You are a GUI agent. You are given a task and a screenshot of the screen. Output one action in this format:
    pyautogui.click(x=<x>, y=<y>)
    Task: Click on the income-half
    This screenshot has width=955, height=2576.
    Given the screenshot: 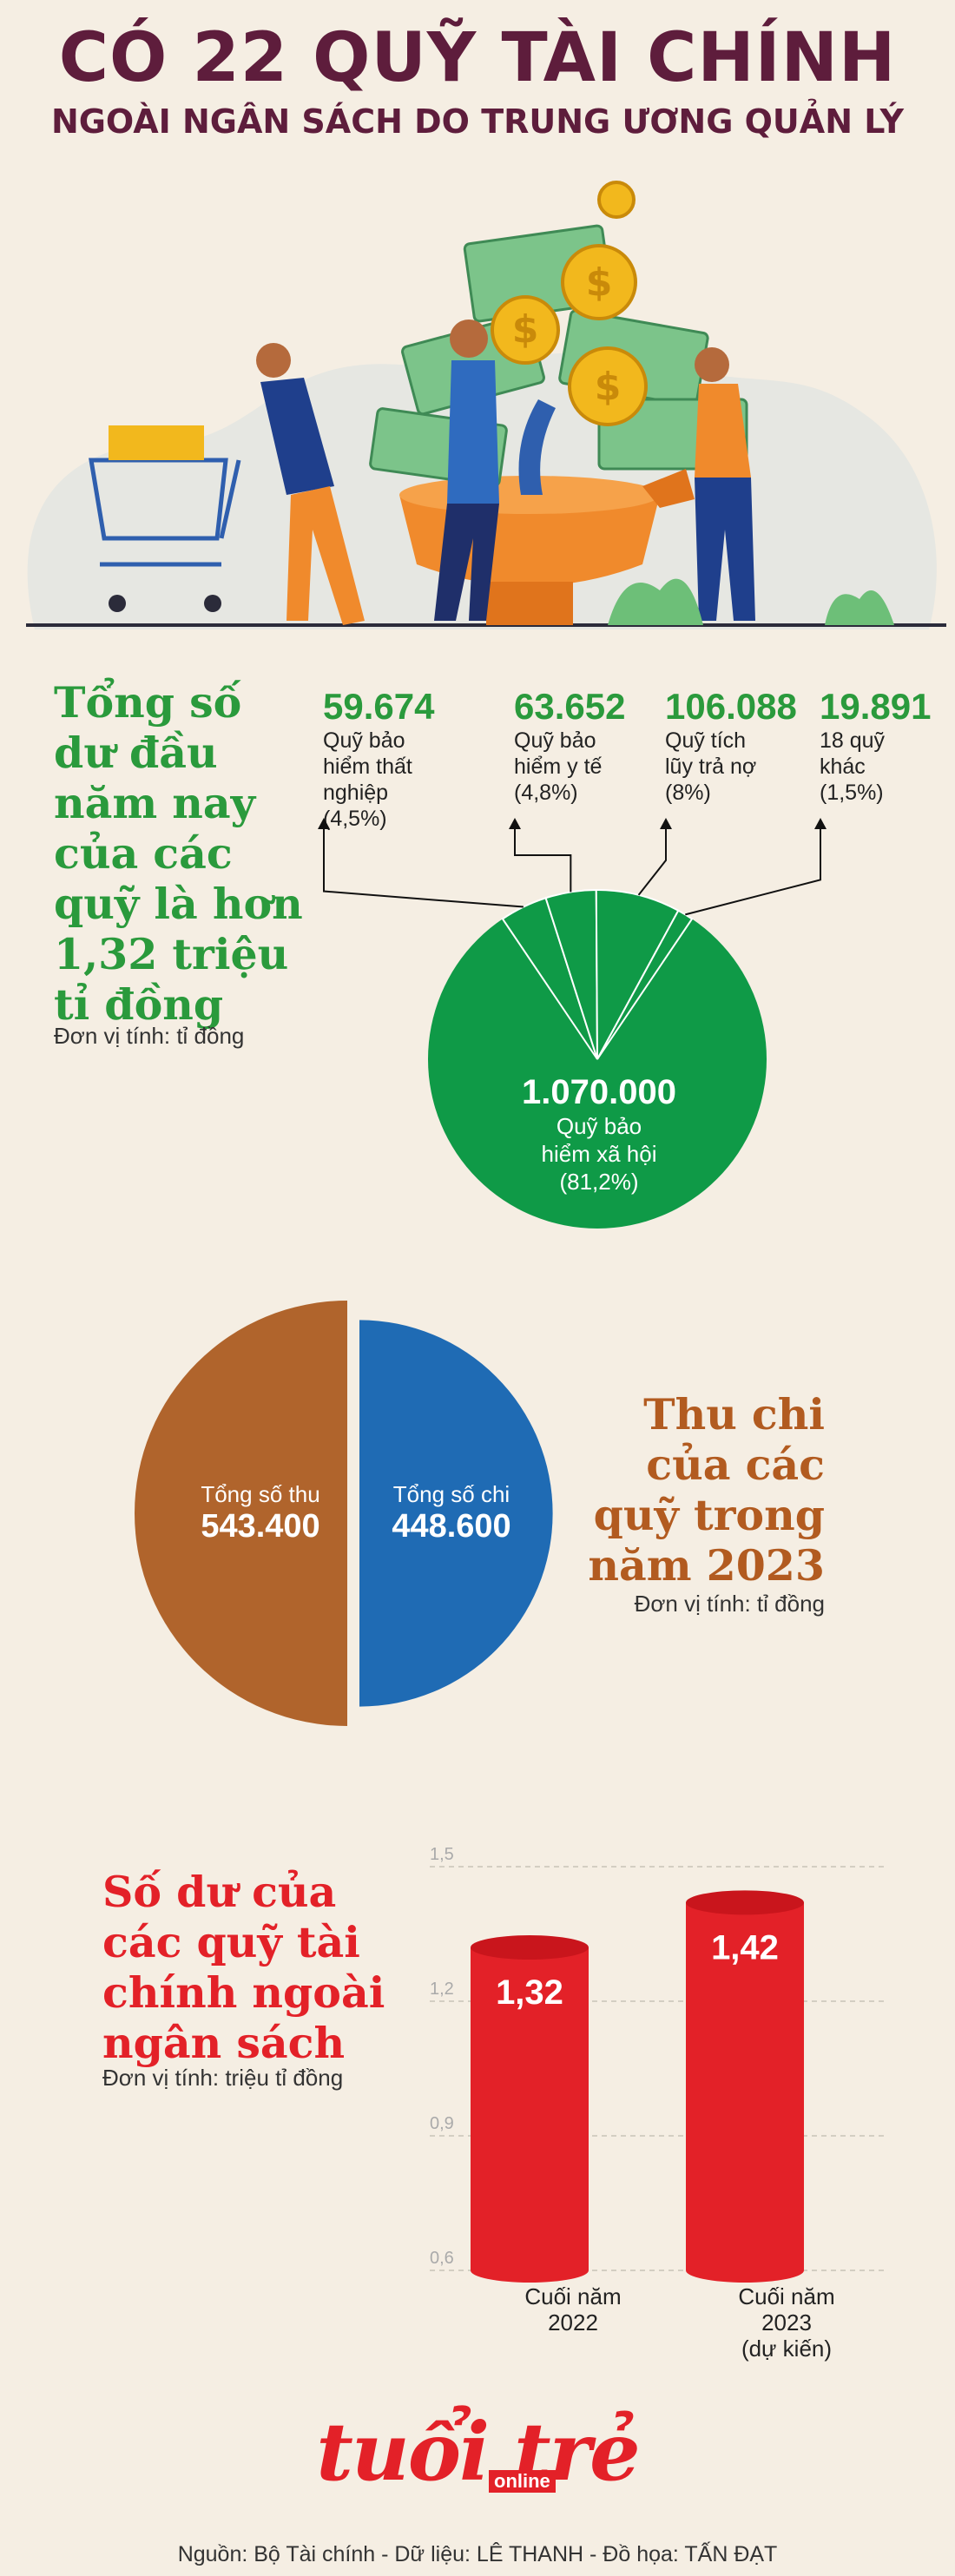 What is the action you would take?
    pyautogui.click(x=241, y=1513)
    